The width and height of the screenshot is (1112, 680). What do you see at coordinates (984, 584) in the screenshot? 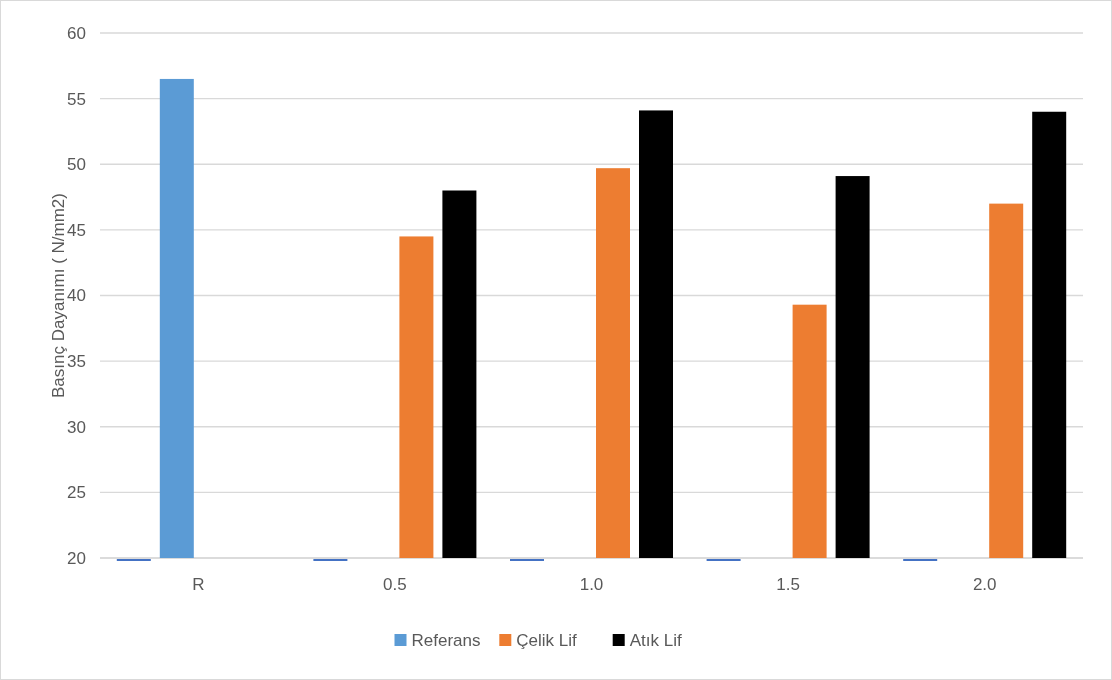
I see `x-tick-label: 2.0` at bounding box center [984, 584].